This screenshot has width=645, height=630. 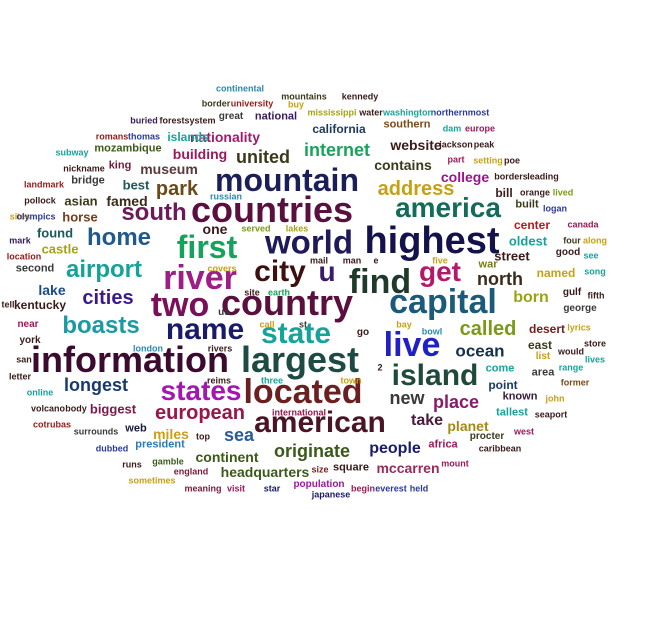 What do you see at coordinates (227, 457) in the screenshot?
I see `word: continent` at bounding box center [227, 457].